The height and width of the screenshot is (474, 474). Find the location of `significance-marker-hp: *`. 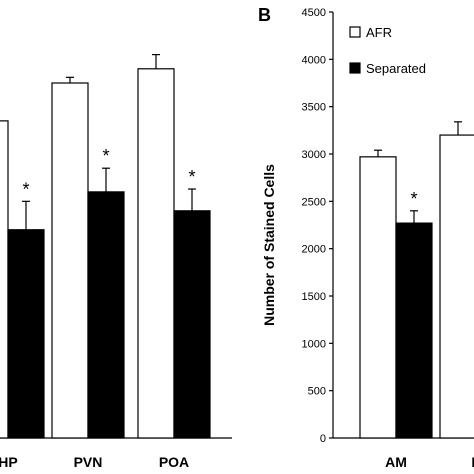

significance-marker-hp: * is located at coordinates (25, 189).